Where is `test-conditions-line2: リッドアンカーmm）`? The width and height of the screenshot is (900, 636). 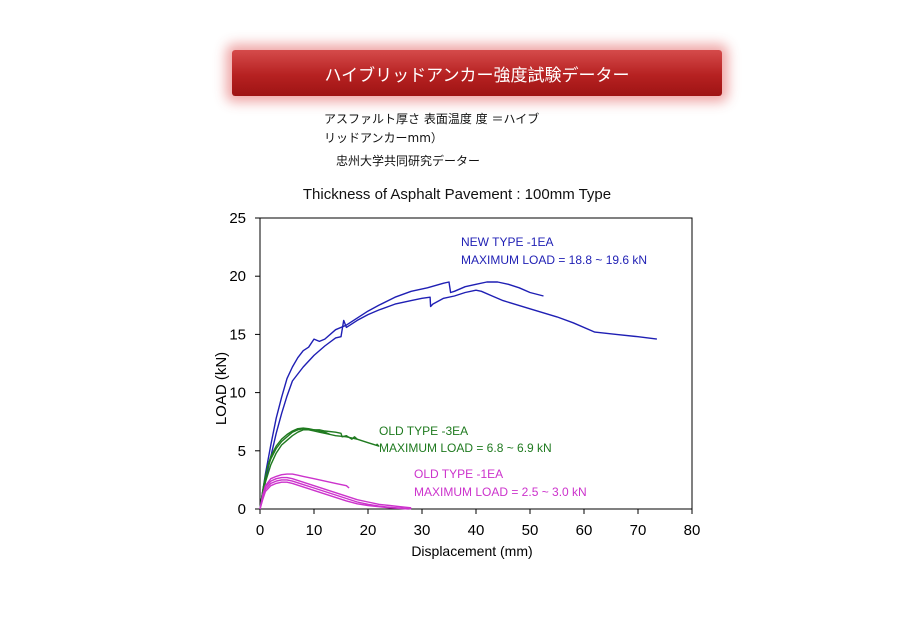 test-conditions-line2: リッドアンカーmm） is located at coordinates (383, 138).